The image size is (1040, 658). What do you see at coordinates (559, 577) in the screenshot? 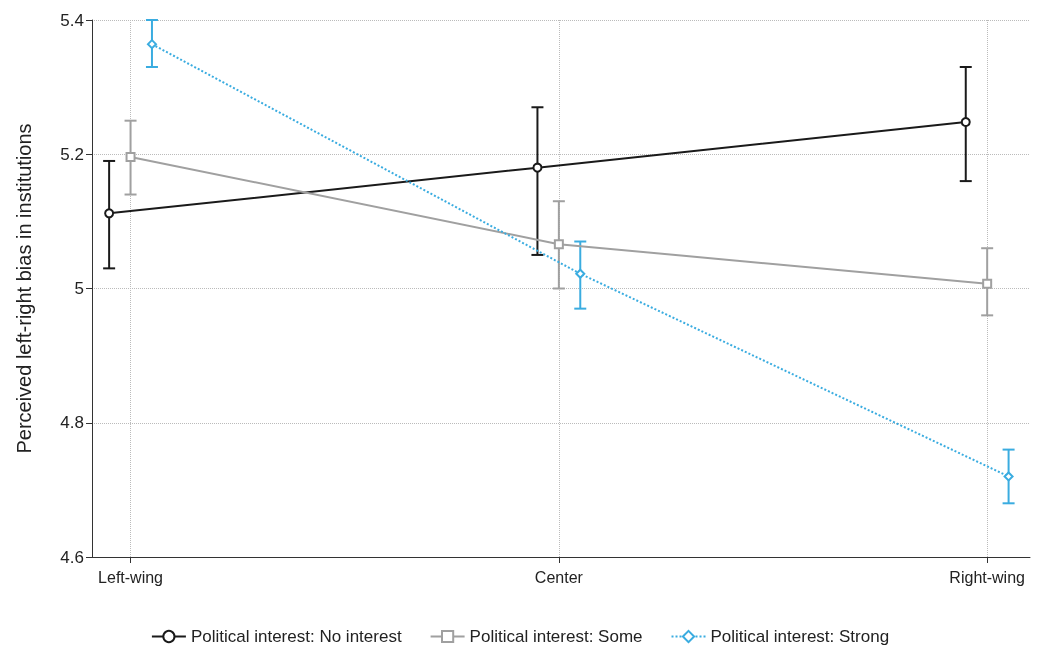
I see `x-tick-label: Center` at bounding box center [559, 577].